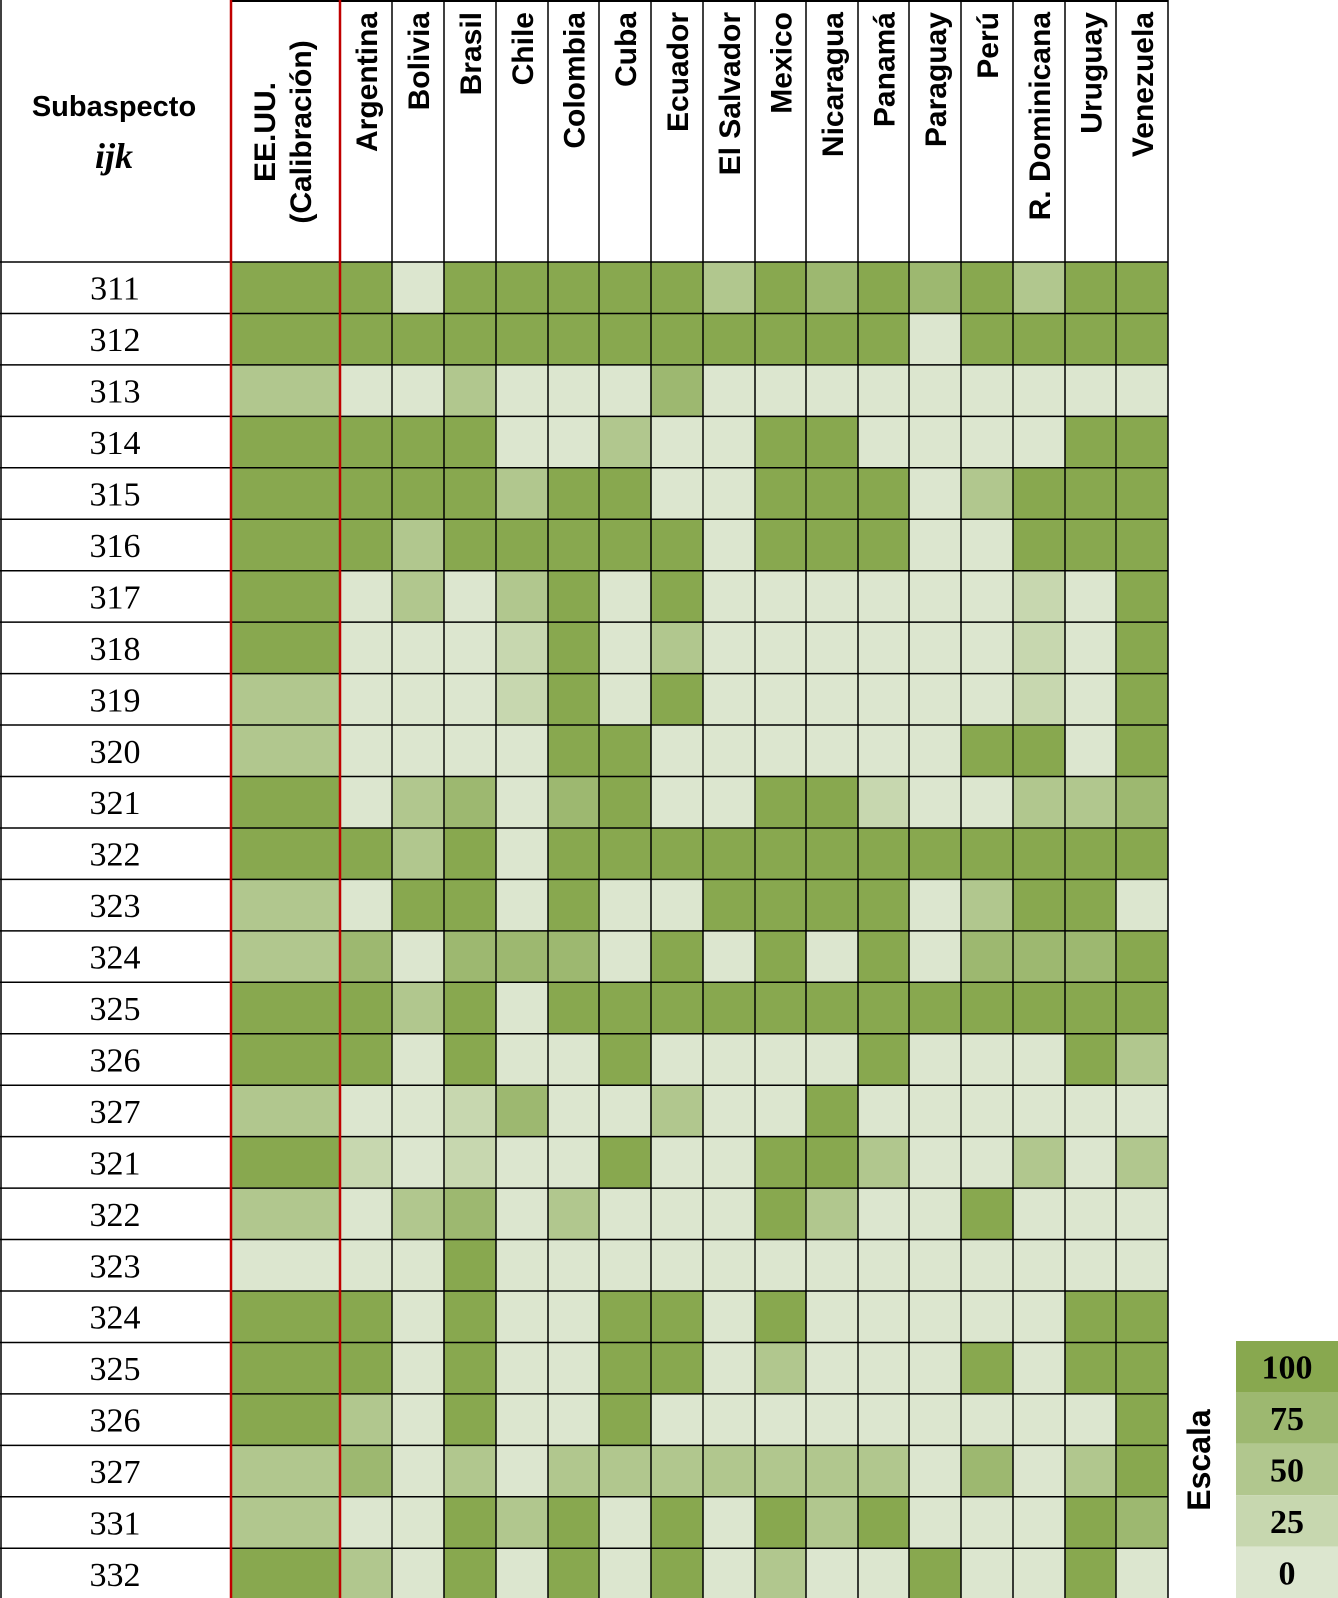  I want to click on heatmap-cell-r18-c5, so click(522, 1162).